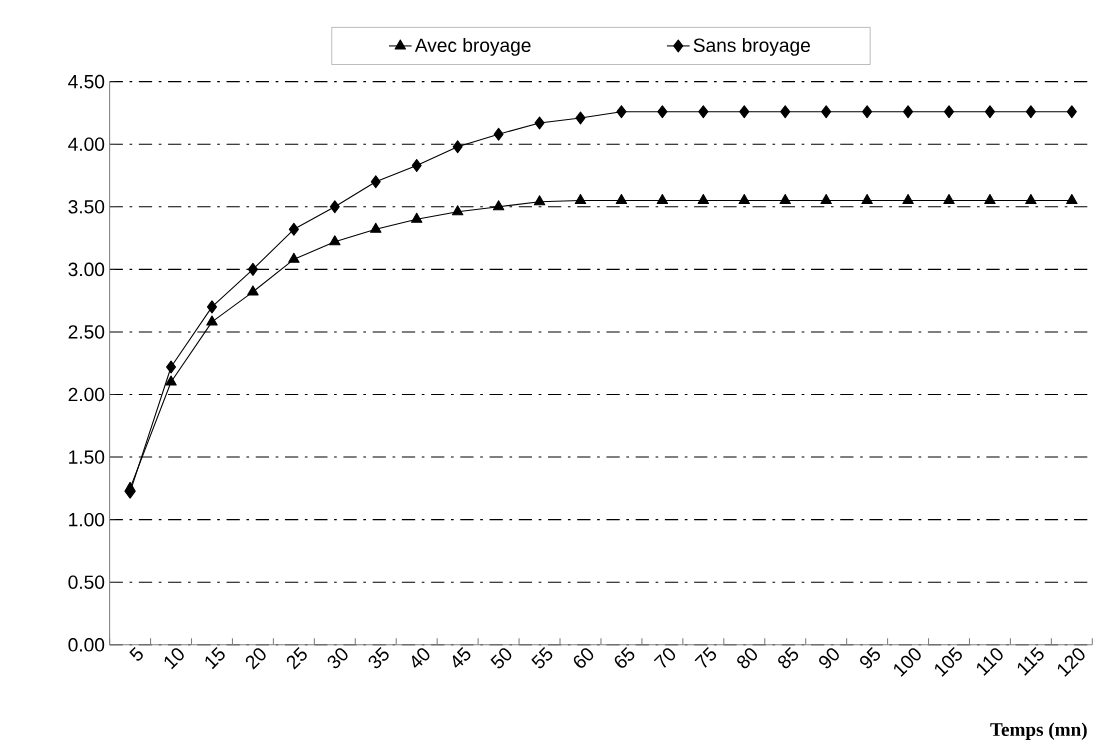  Describe the element at coordinates (829, 658) in the screenshot. I see `x-tick-label: 90` at that location.